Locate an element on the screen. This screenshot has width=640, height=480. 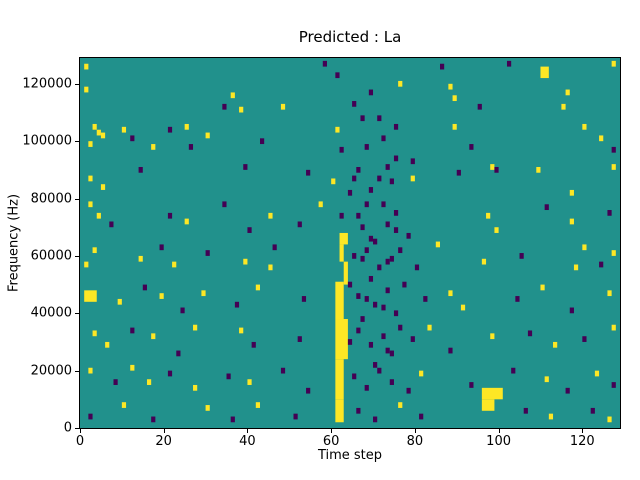
y-tick-label: 100000 is located at coordinates (47, 141).